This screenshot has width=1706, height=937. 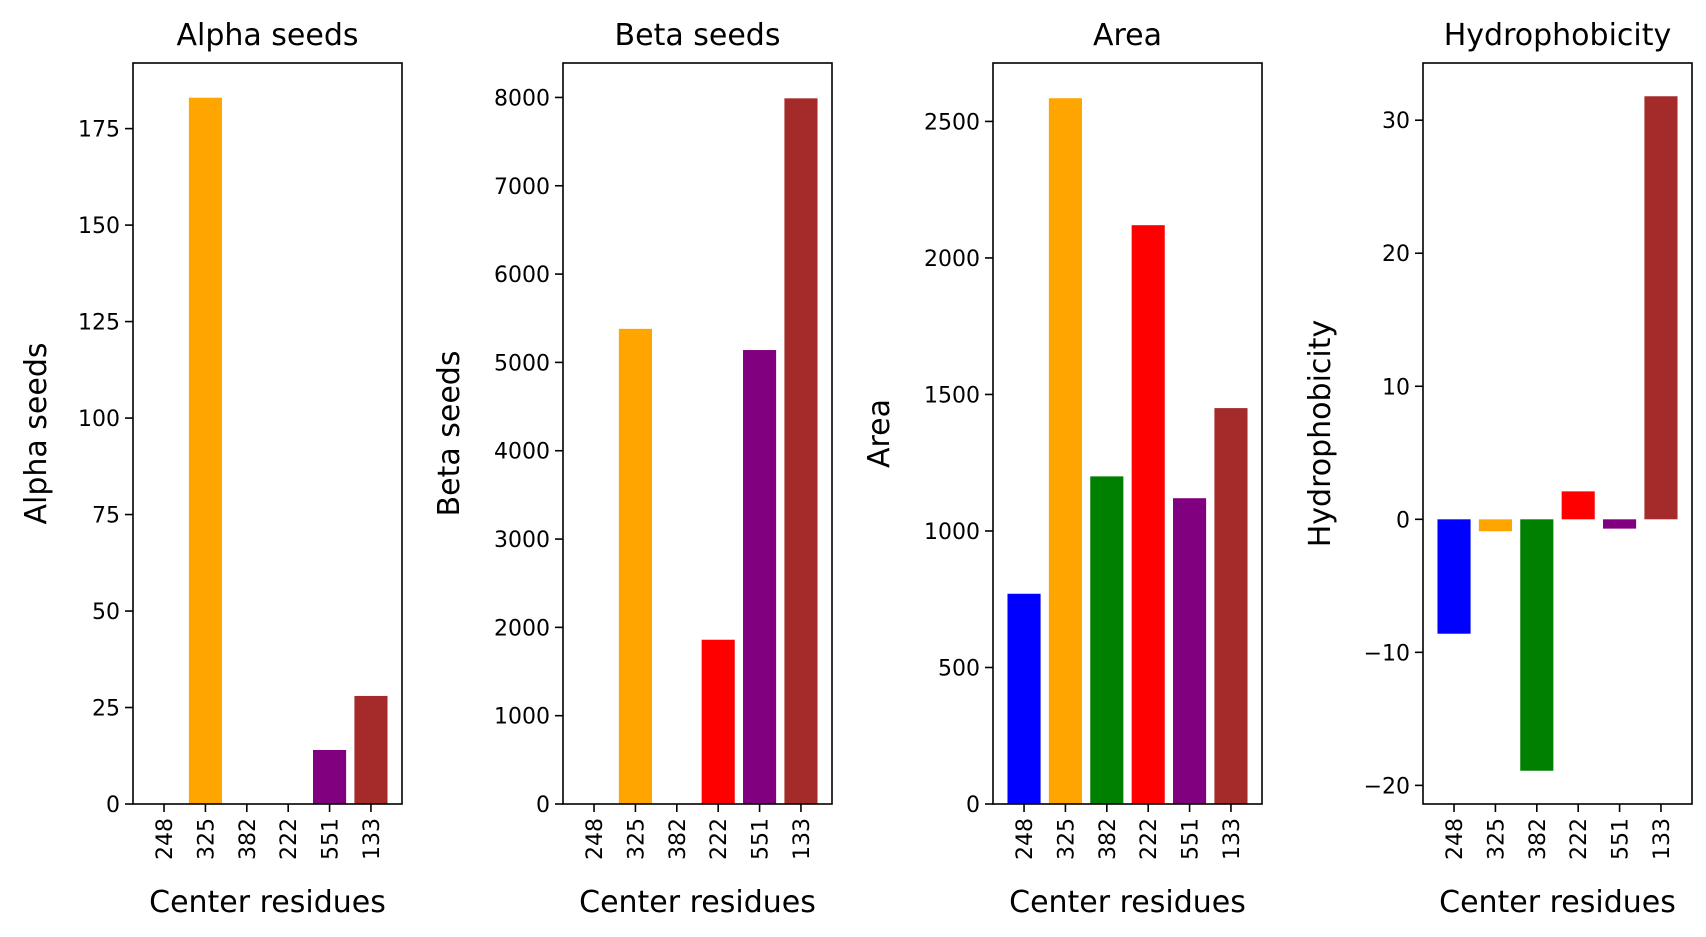 I want to click on y-tick-label: 100, so click(x=99, y=419).